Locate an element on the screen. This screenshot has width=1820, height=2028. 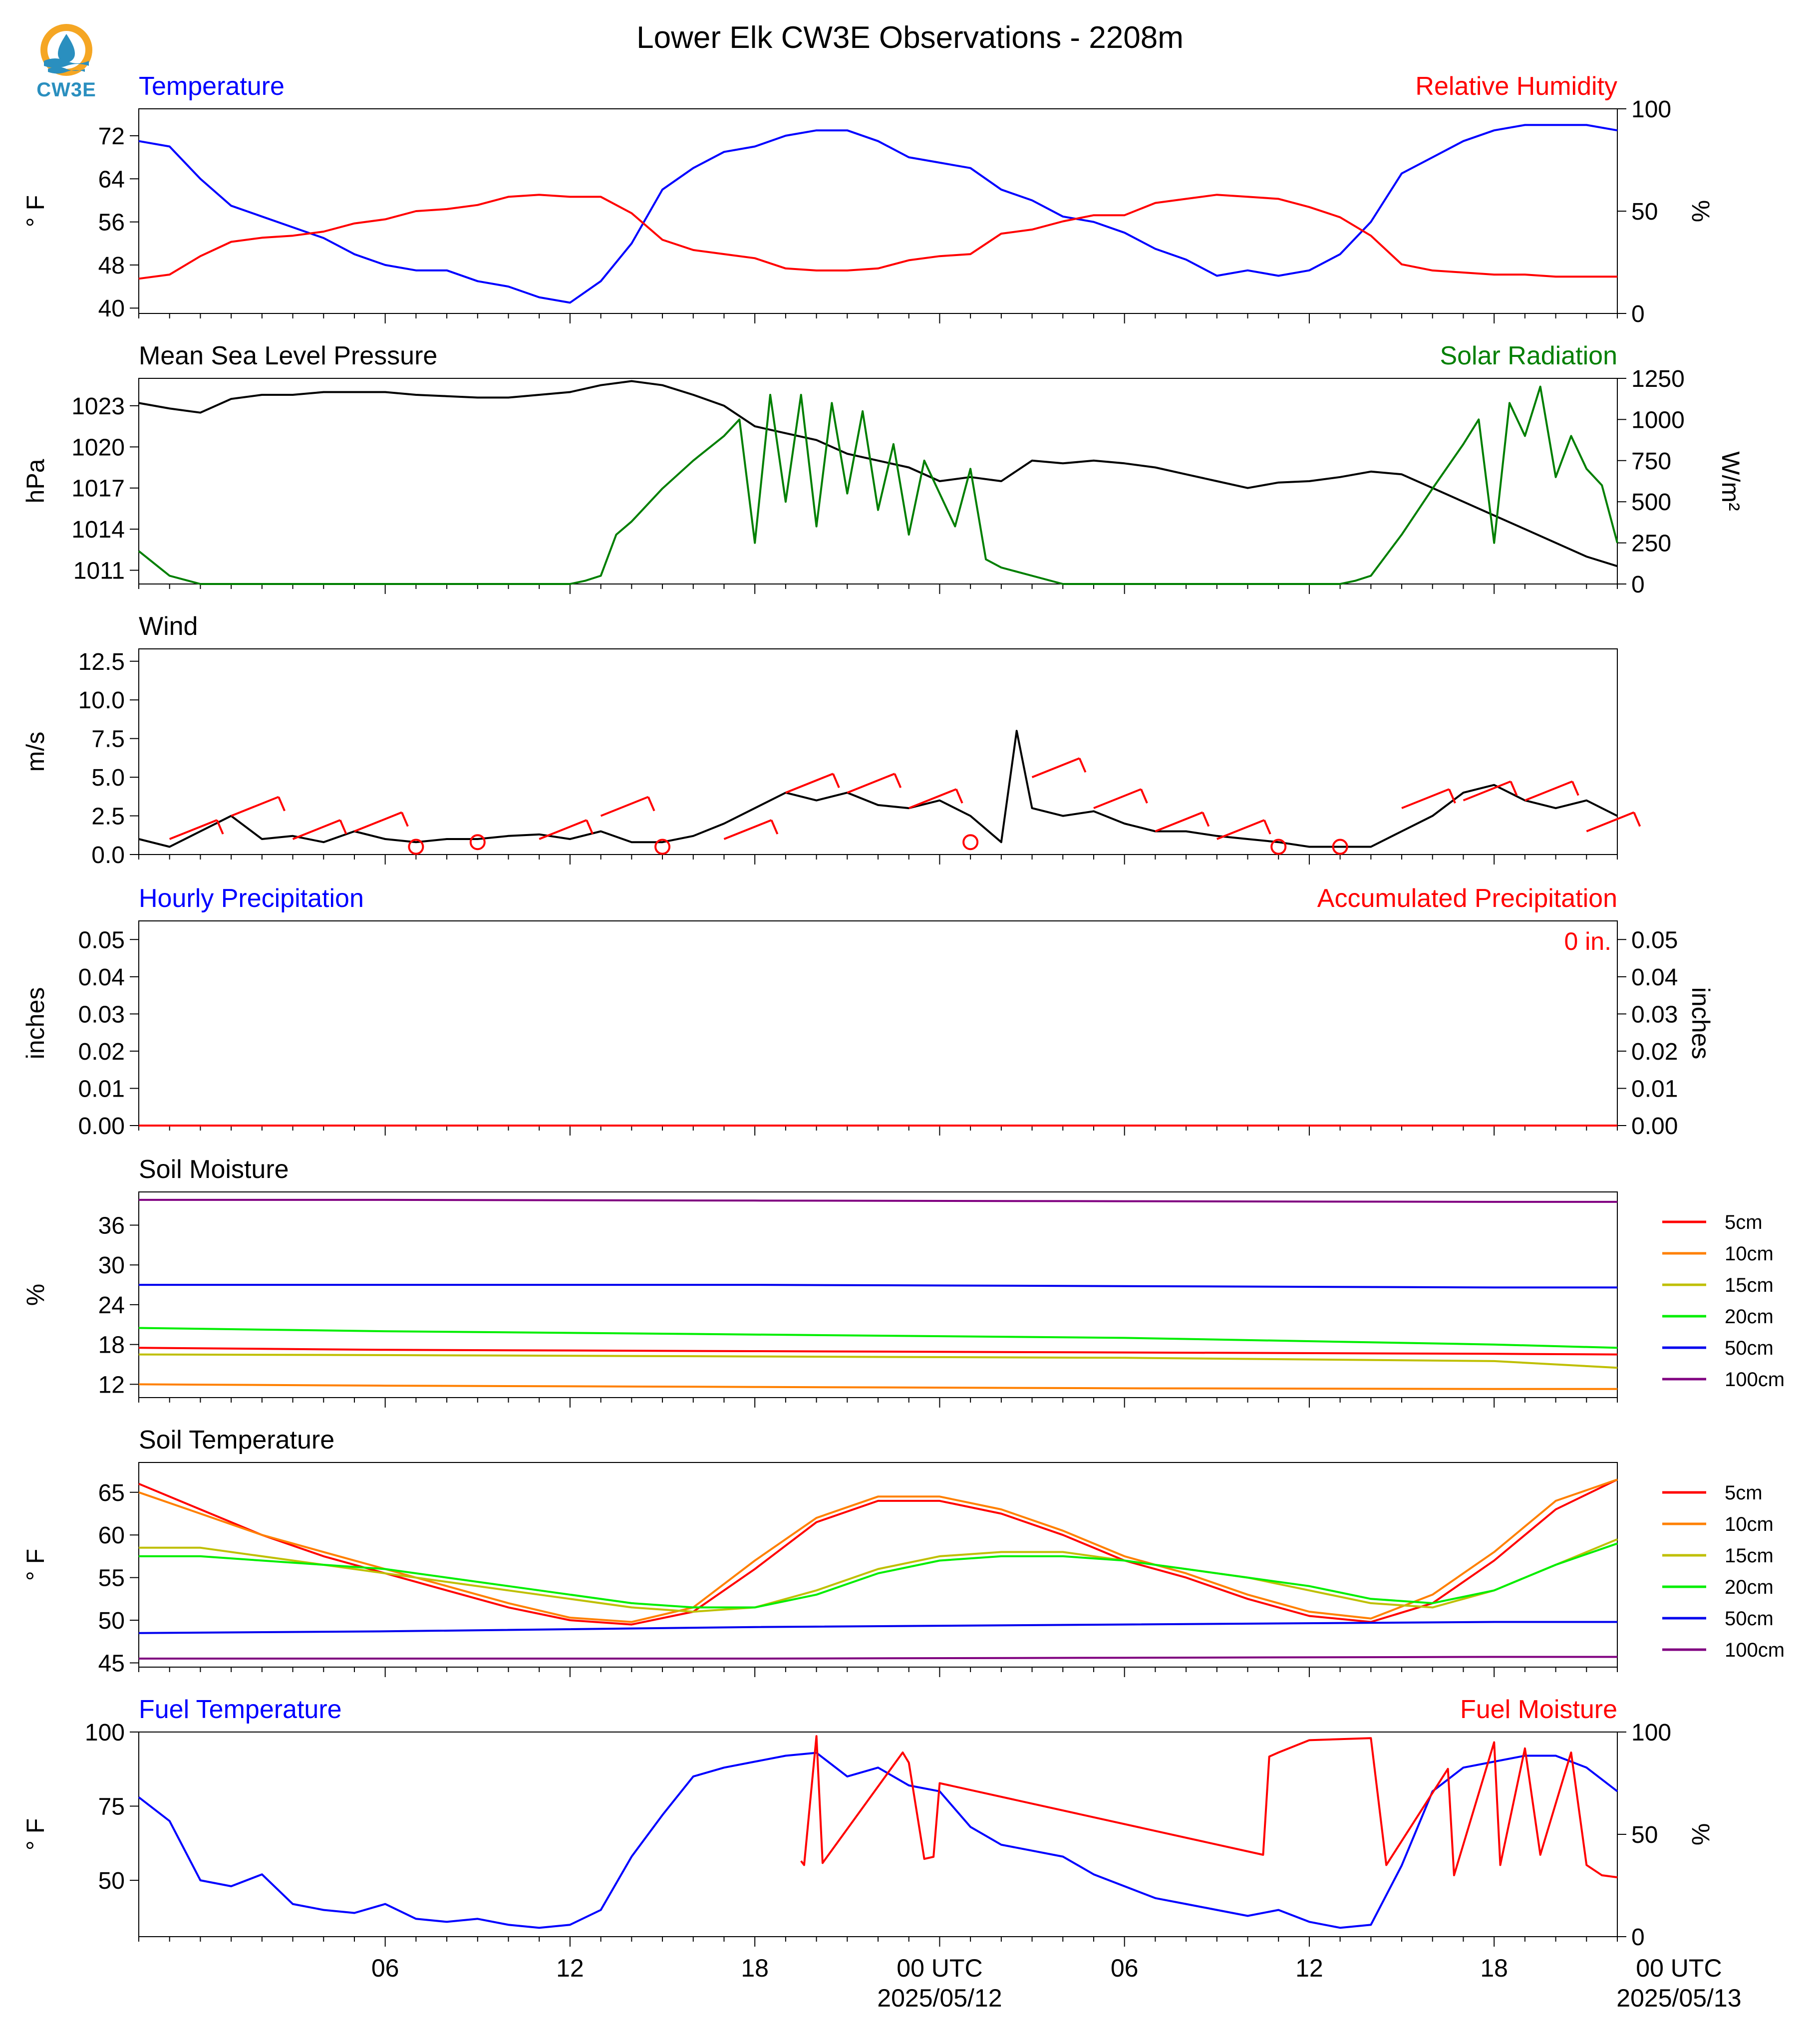
y2-axis-label: inches is located at coordinates (1701, 1023).